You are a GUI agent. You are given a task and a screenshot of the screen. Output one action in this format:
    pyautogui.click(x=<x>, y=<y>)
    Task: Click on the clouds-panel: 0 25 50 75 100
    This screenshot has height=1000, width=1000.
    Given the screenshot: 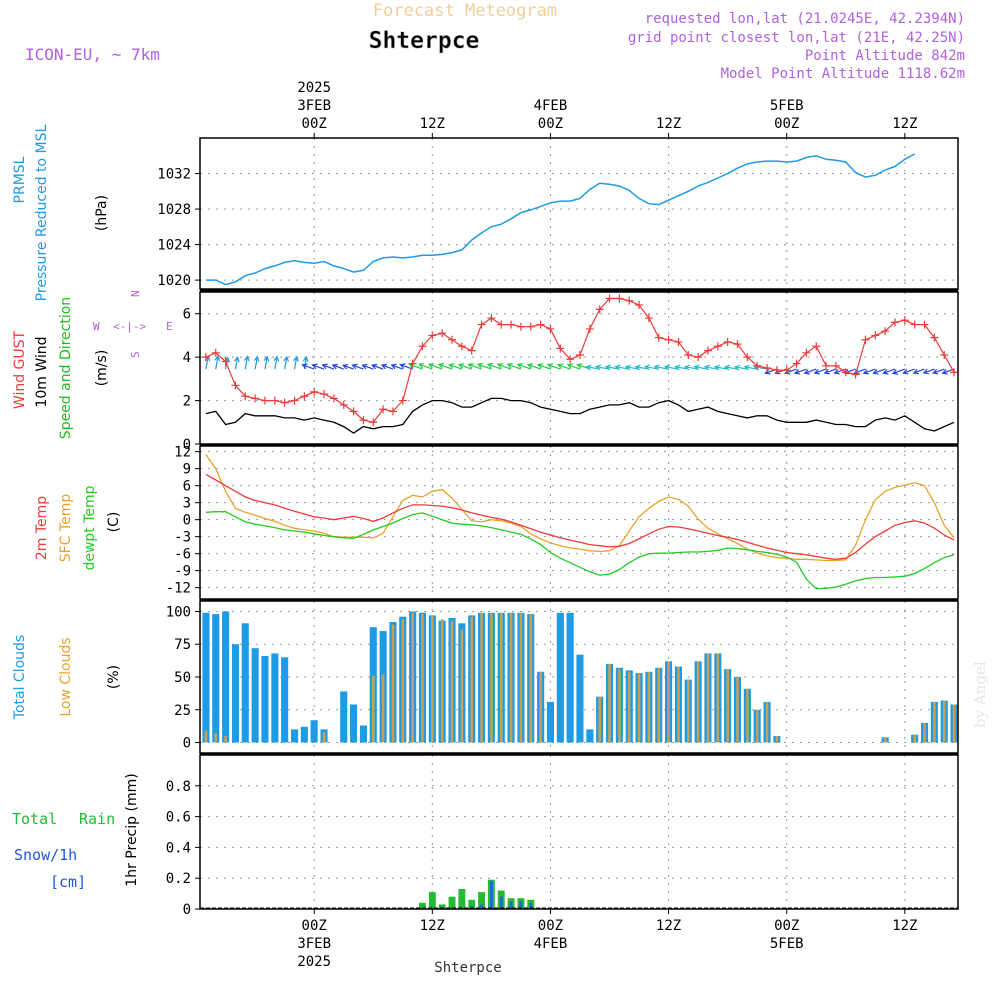 What is the action you would take?
    pyautogui.click(x=562, y=677)
    